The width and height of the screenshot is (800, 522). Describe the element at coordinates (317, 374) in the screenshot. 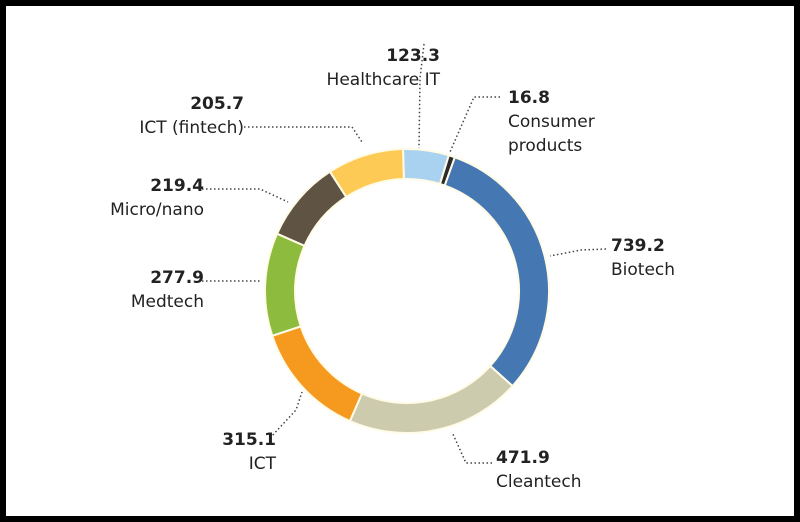

I see `slice-ict` at that location.